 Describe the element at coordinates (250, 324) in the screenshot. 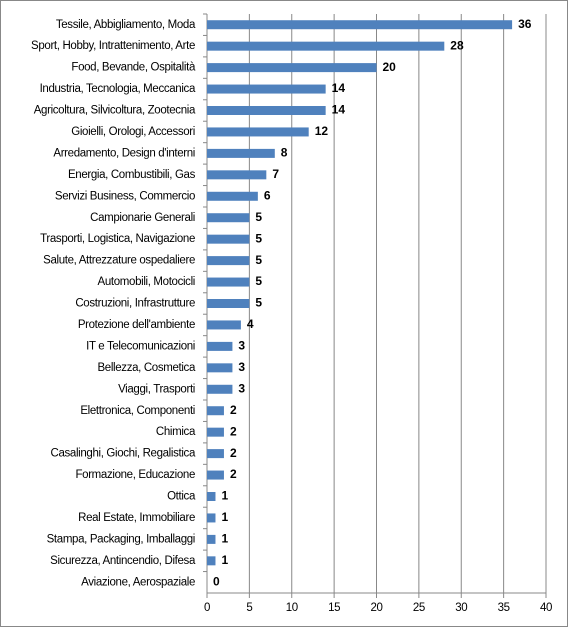

I see `value-label: 4` at that location.